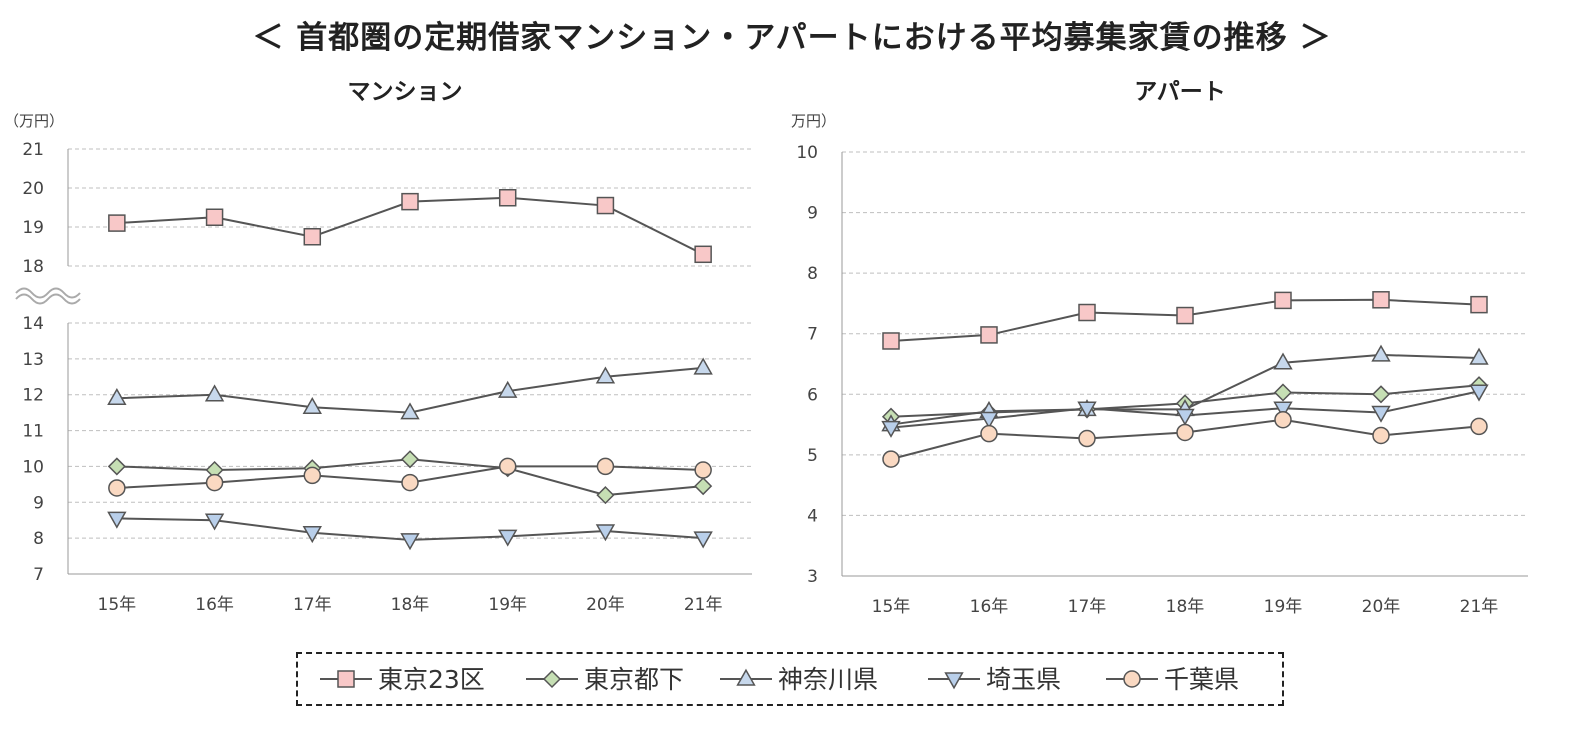 The image size is (1584, 730). I want to click on chart-title-mansion: マンション, so click(405, 92).